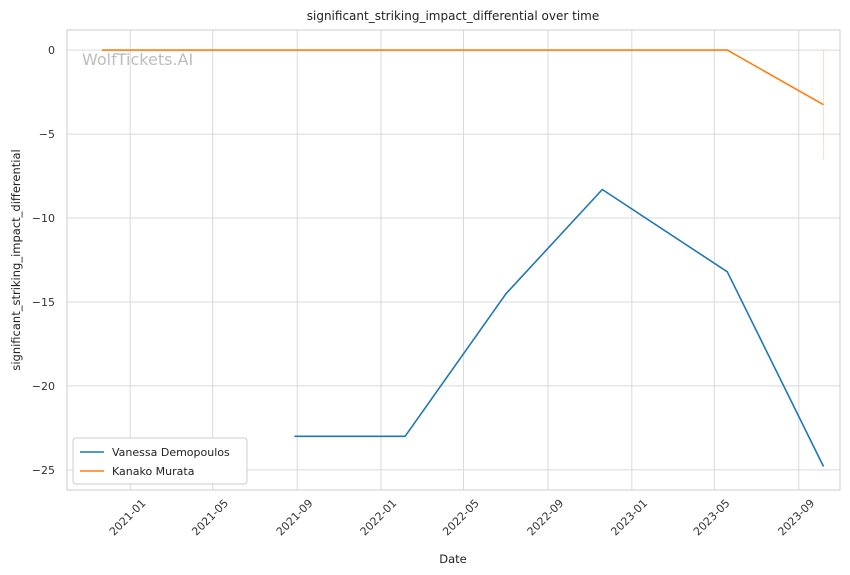 This screenshot has height=575, width=850. I want to click on x-tick-label: 2022-05, so click(461, 518).